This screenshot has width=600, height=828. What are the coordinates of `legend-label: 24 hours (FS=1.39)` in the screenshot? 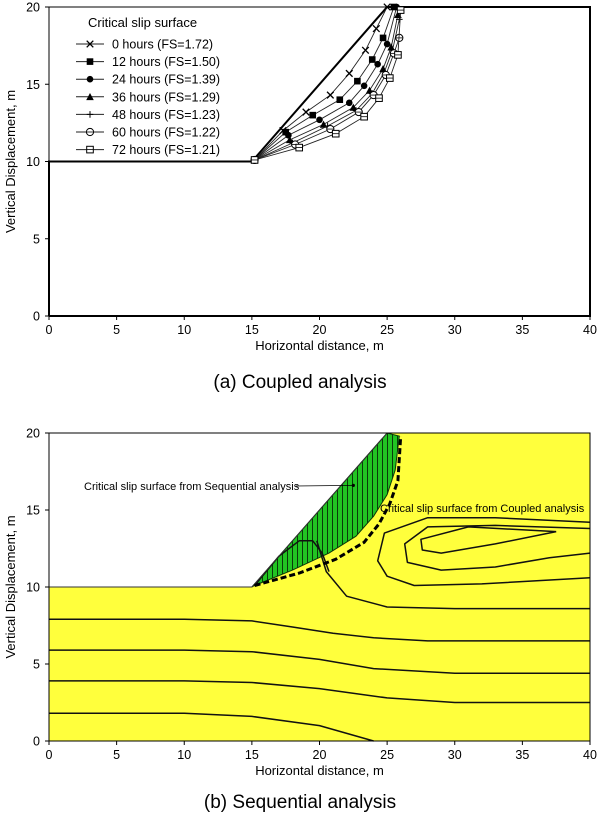 It's located at (166, 80).